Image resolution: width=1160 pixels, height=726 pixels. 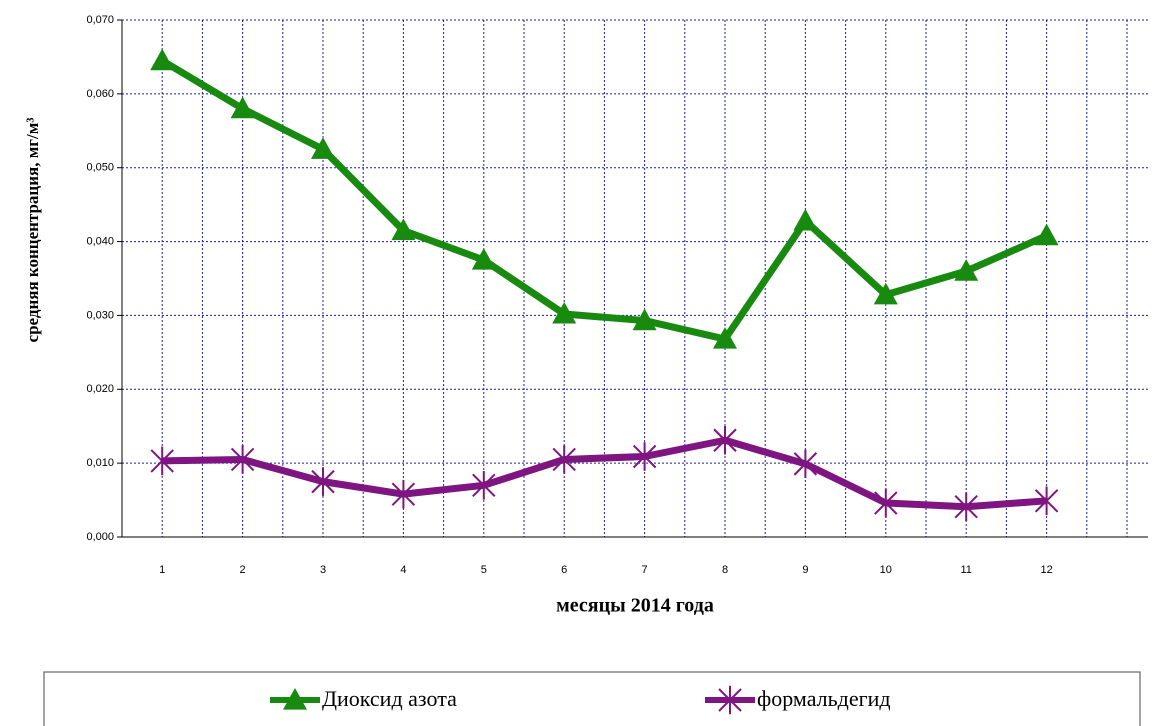 I want to click on y-axis-label: средняя концентрация, мг/м³, so click(x=32, y=230).